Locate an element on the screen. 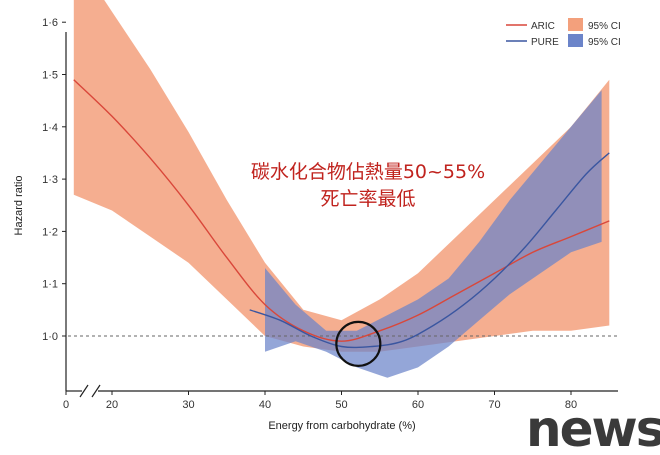 Image resolution: width=660 pixels, height=455 pixels. y-tick-label-1.5: 1·5 is located at coordinates (50, 76).